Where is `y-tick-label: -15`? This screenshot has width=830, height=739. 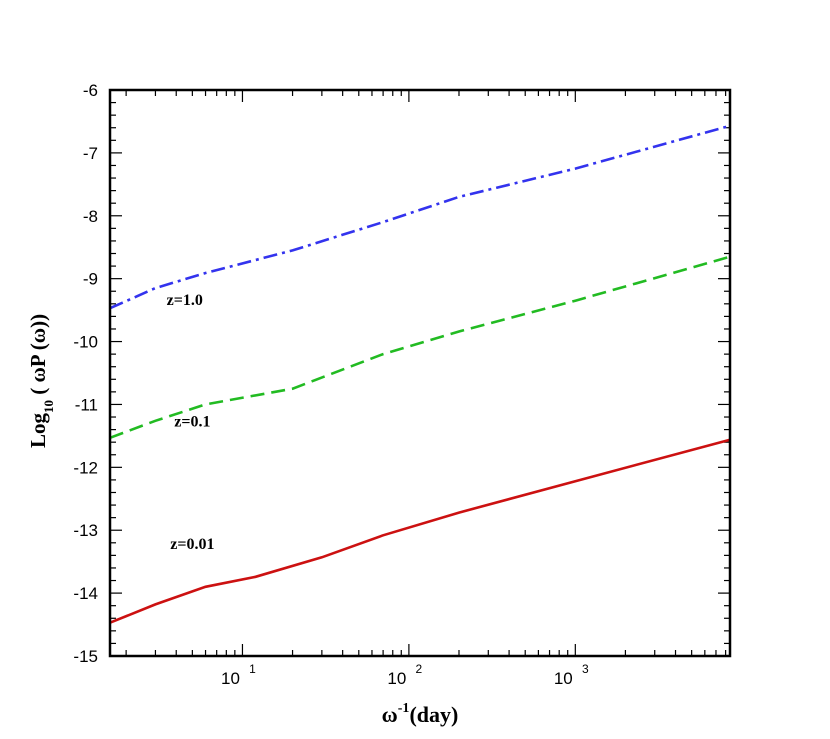 y-tick-label: -15 is located at coordinates (85, 656).